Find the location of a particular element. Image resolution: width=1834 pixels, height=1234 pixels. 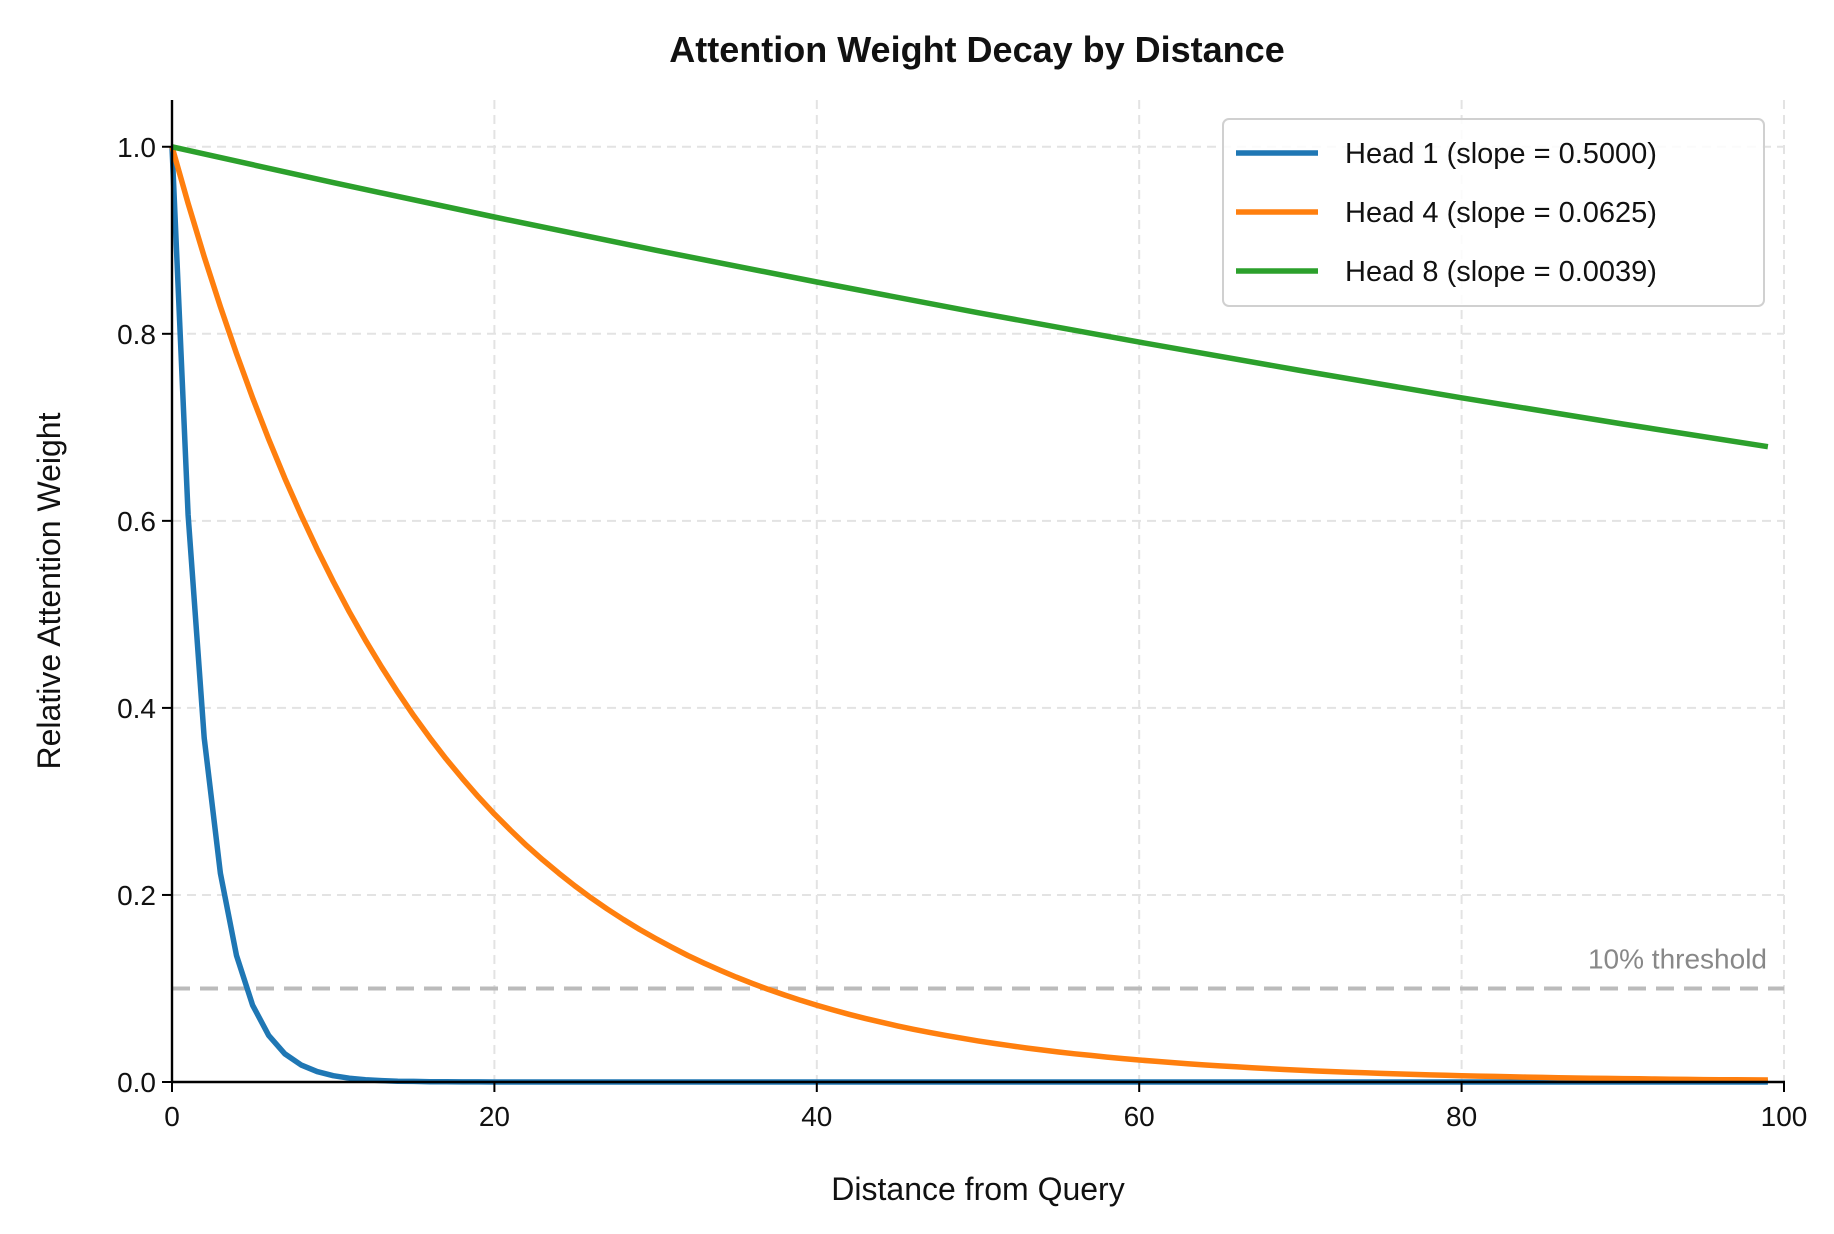

y-axis-label: Relative Attention Weight is located at coordinates (49, 590).